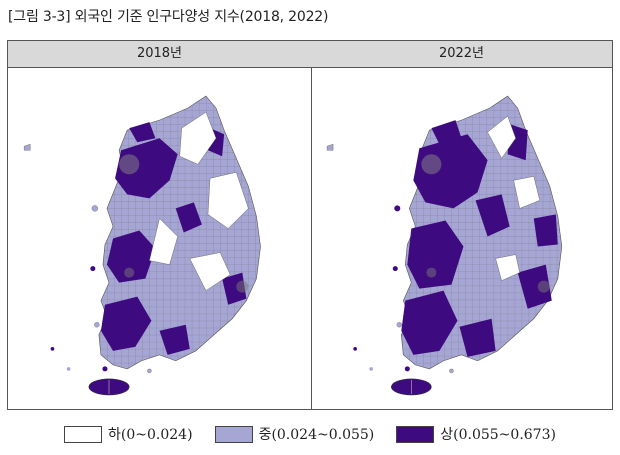  I want to click on legend-item-high: 상(0.055~0.673), so click(476, 434).